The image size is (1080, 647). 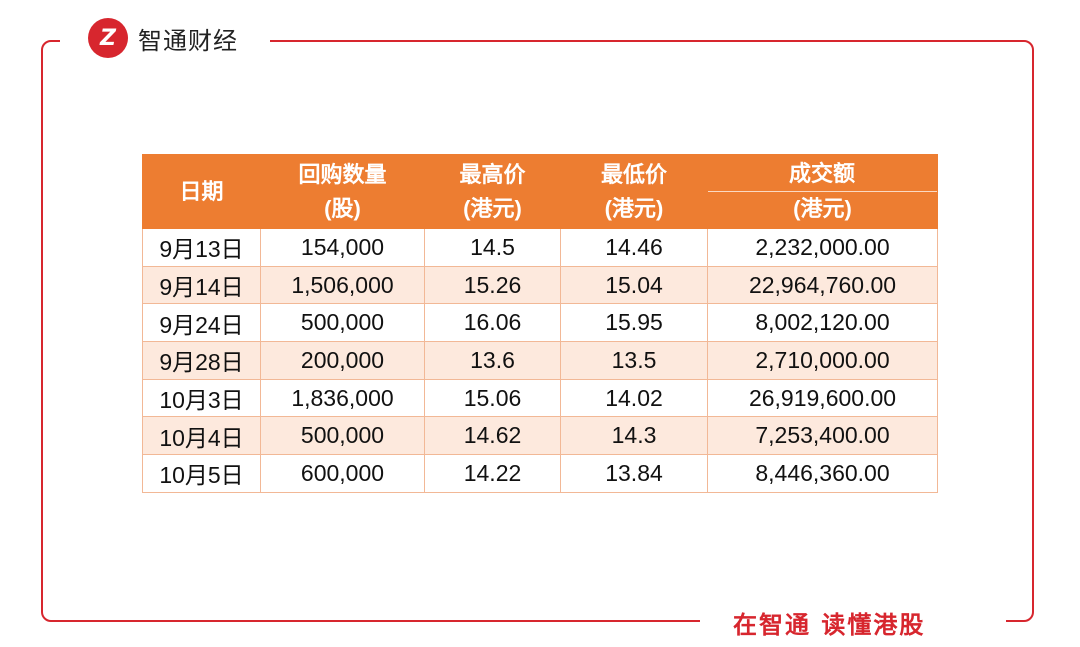 What do you see at coordinates (201, 360) in the screenshot?
I see `cell-date: 9月28日` at bounding box center [201, 360].